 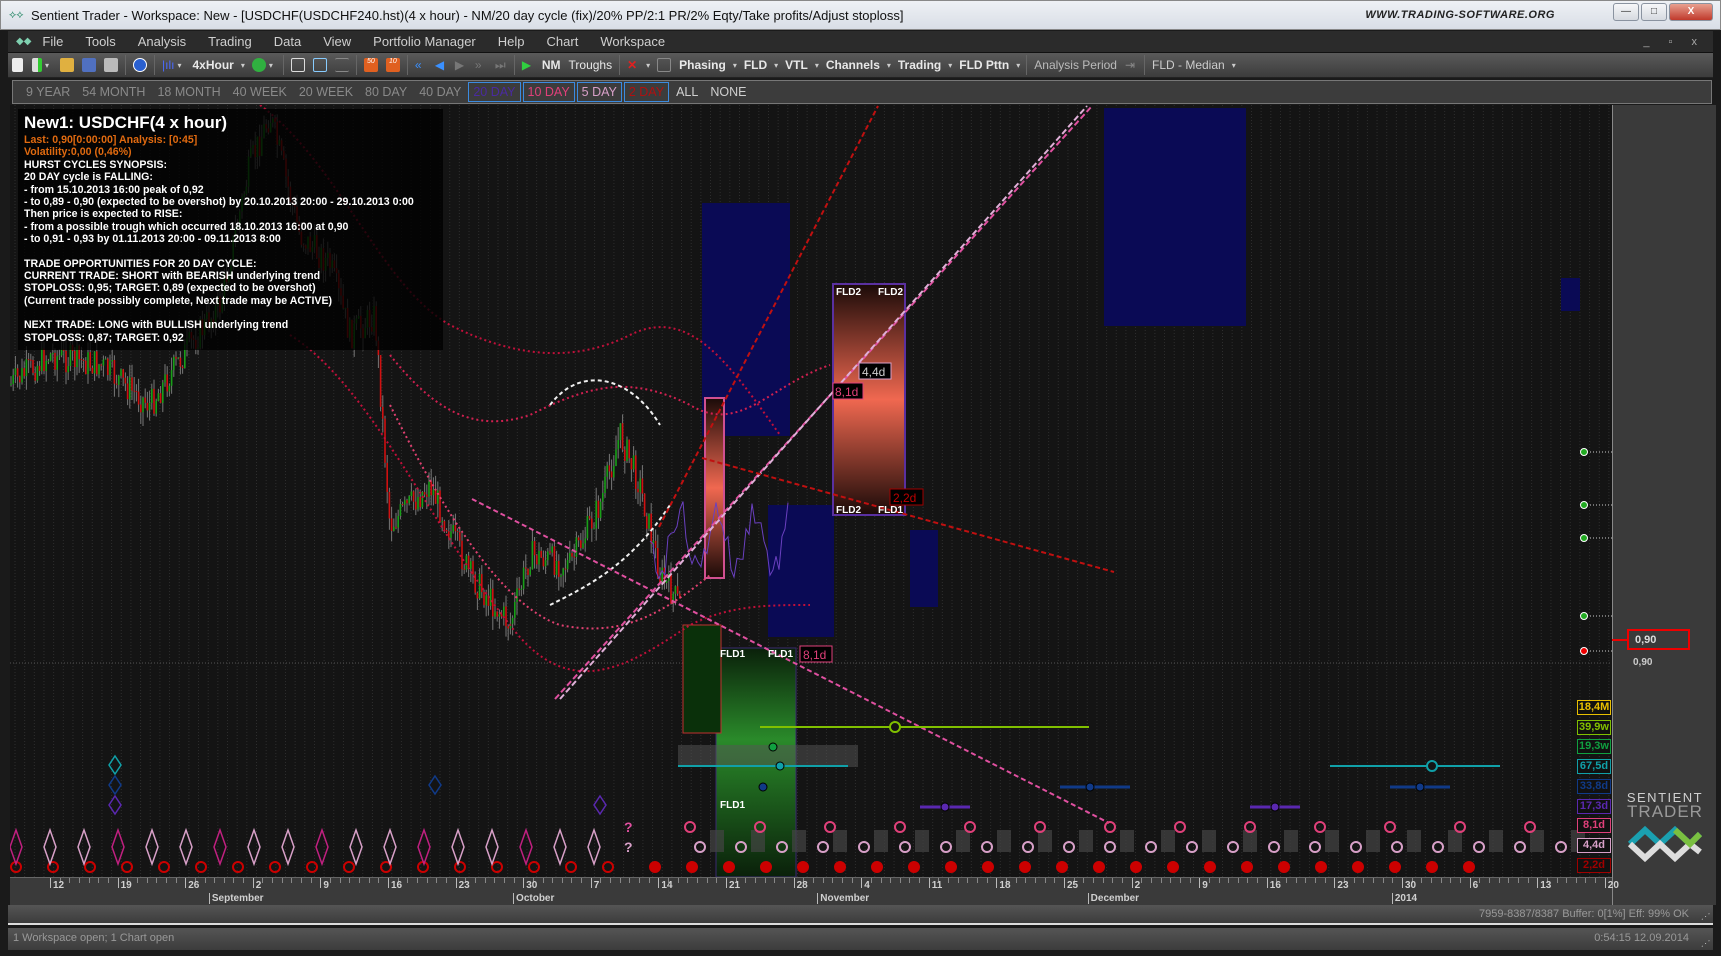 I want to click on menu-portfolio-manager: Portfolio Manager, so click(x=424, y=41).